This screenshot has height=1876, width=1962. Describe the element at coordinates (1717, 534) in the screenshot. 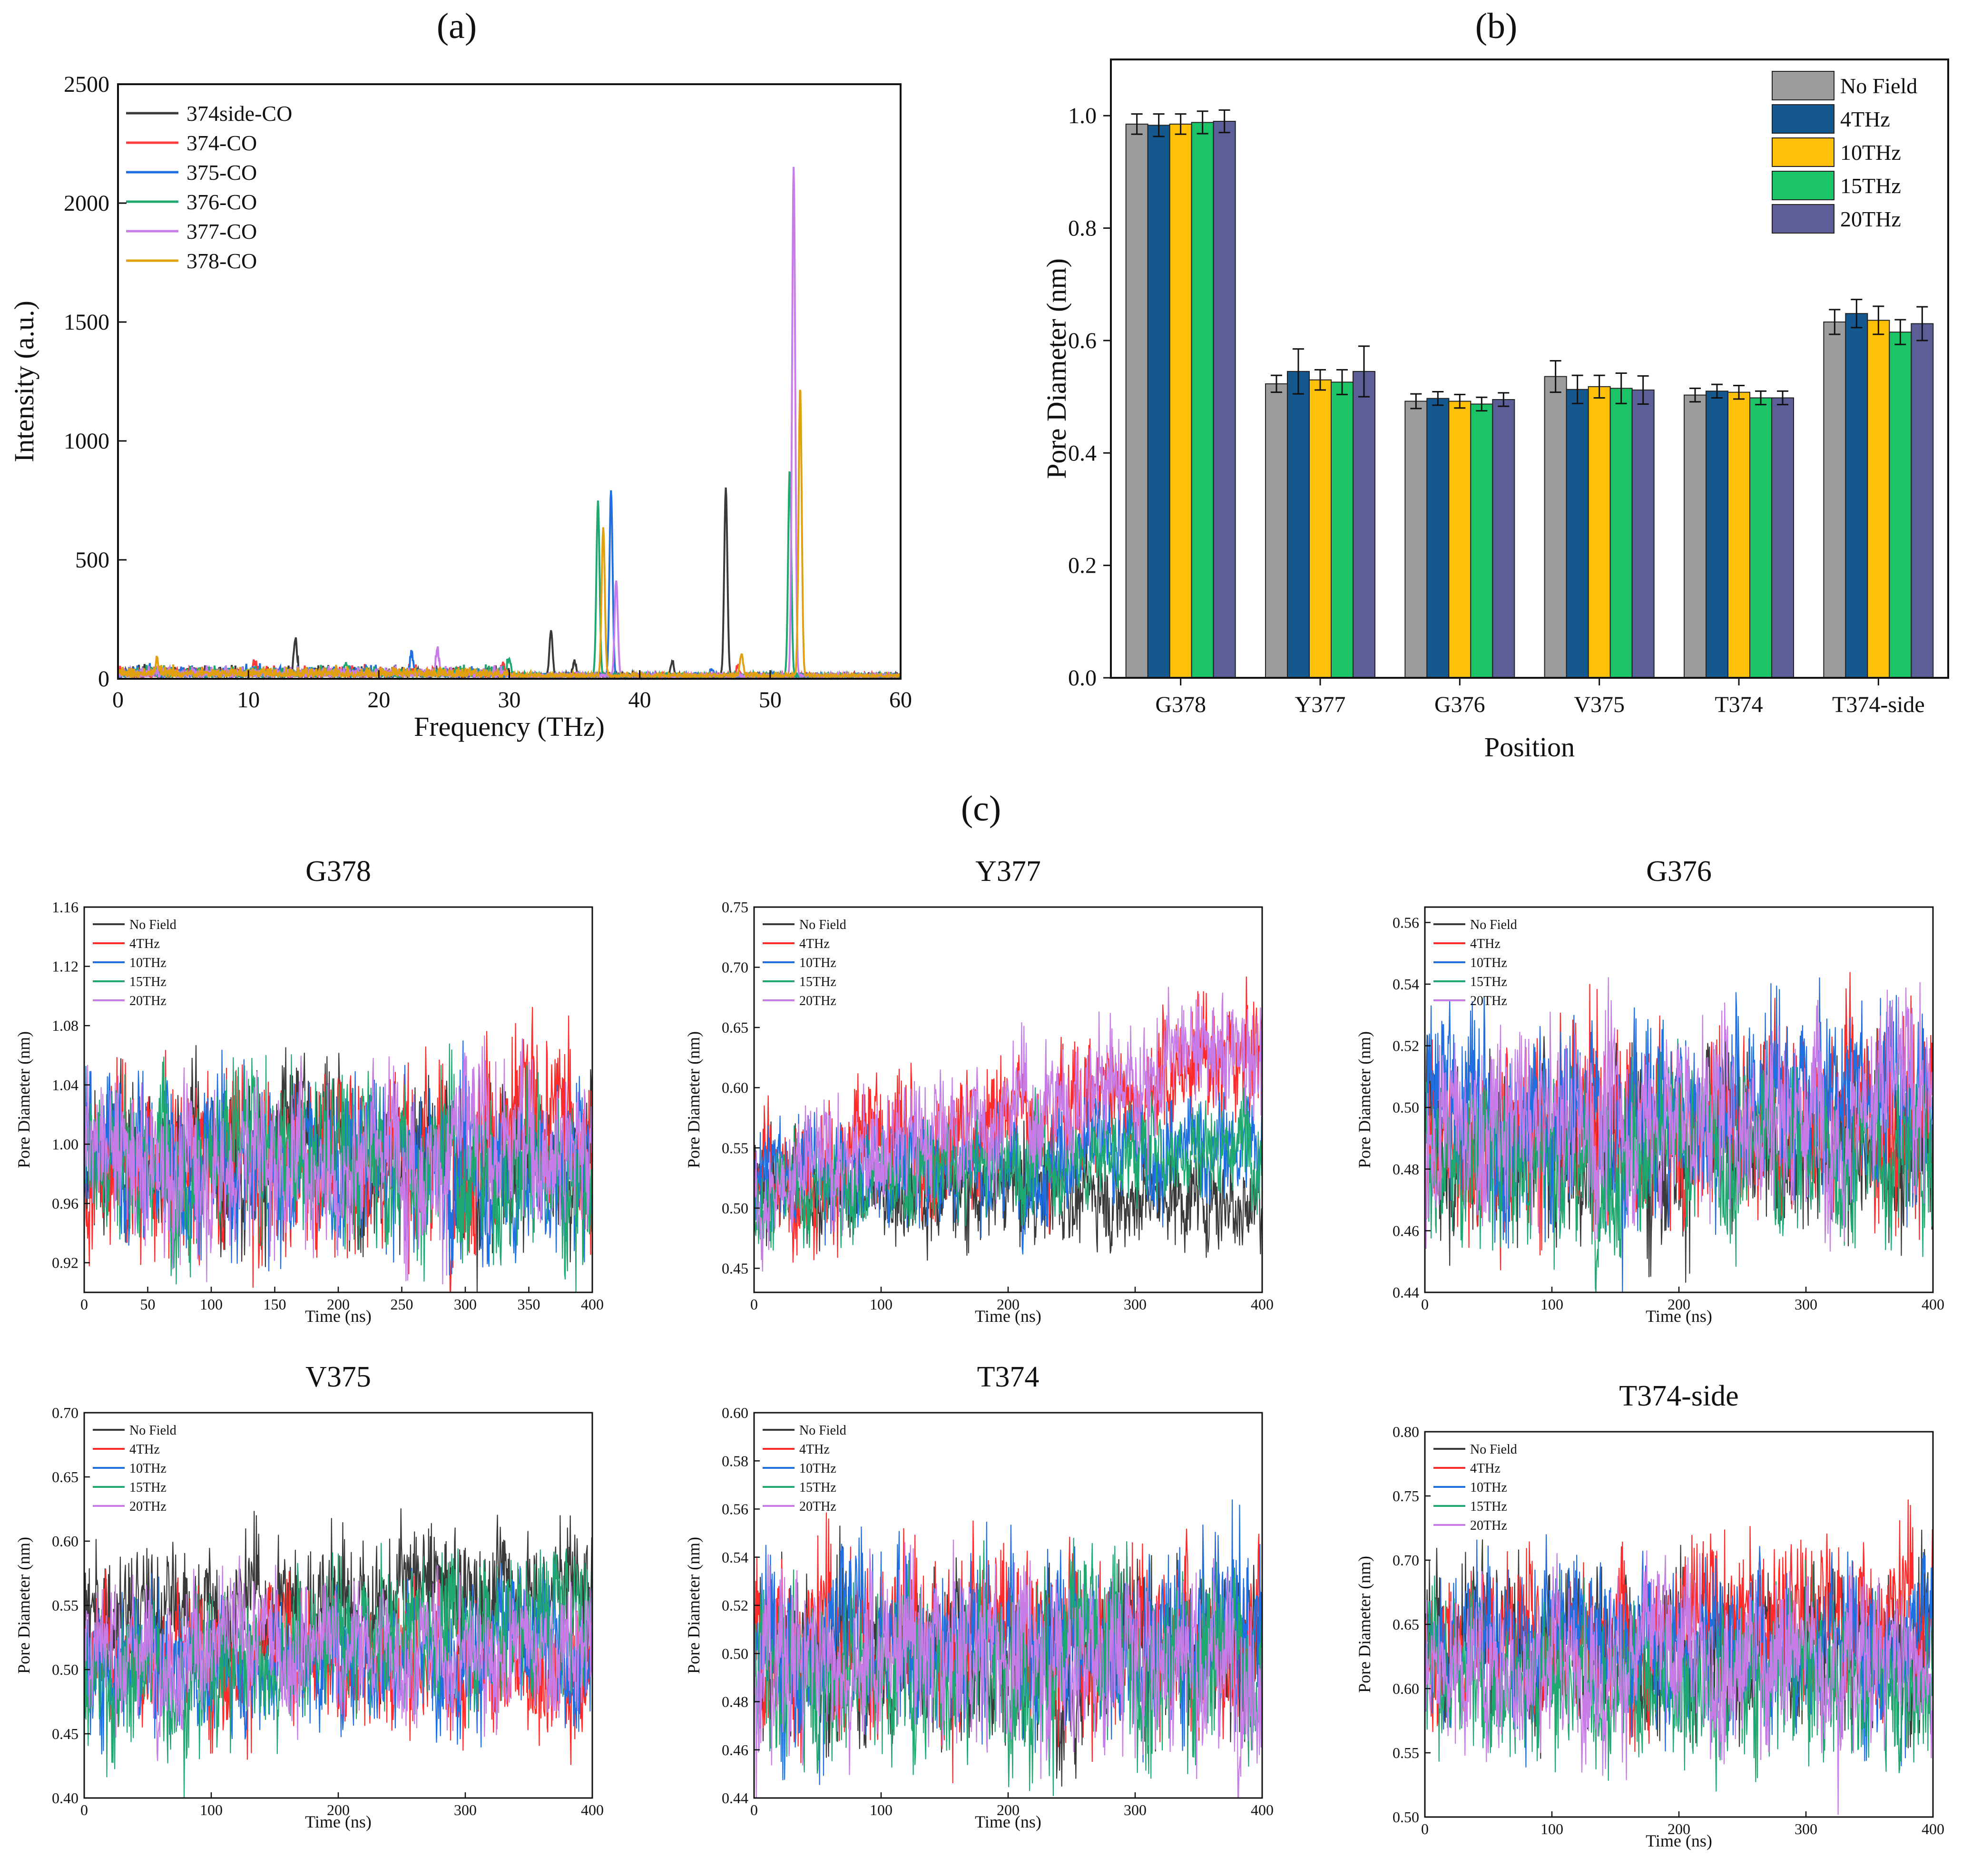

I see `bar-T374-4THz` at that location.